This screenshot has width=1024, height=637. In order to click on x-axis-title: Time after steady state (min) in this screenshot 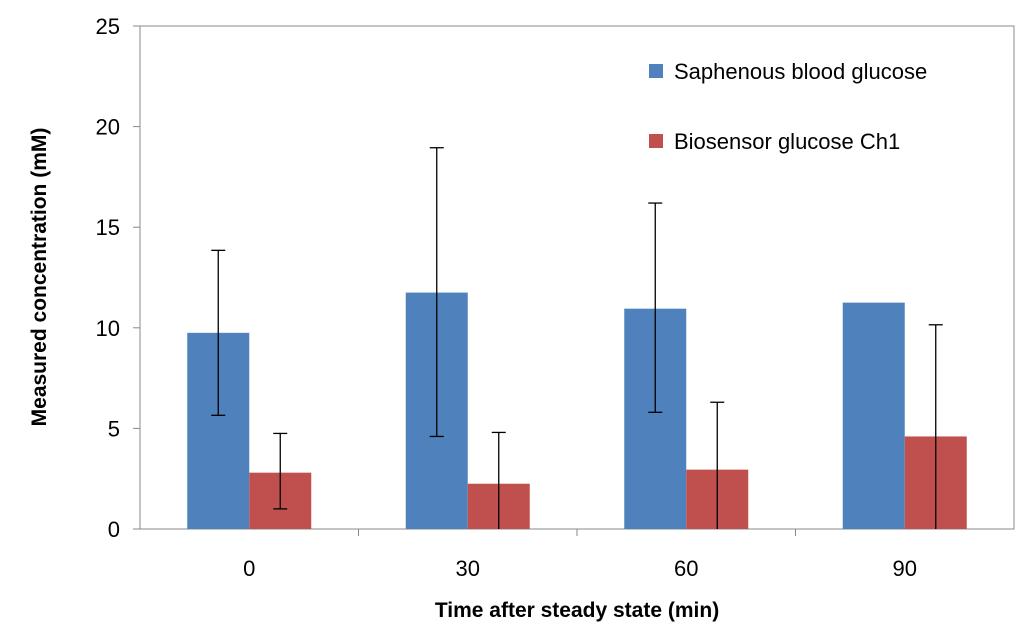, I will do `click(577, 610)`.